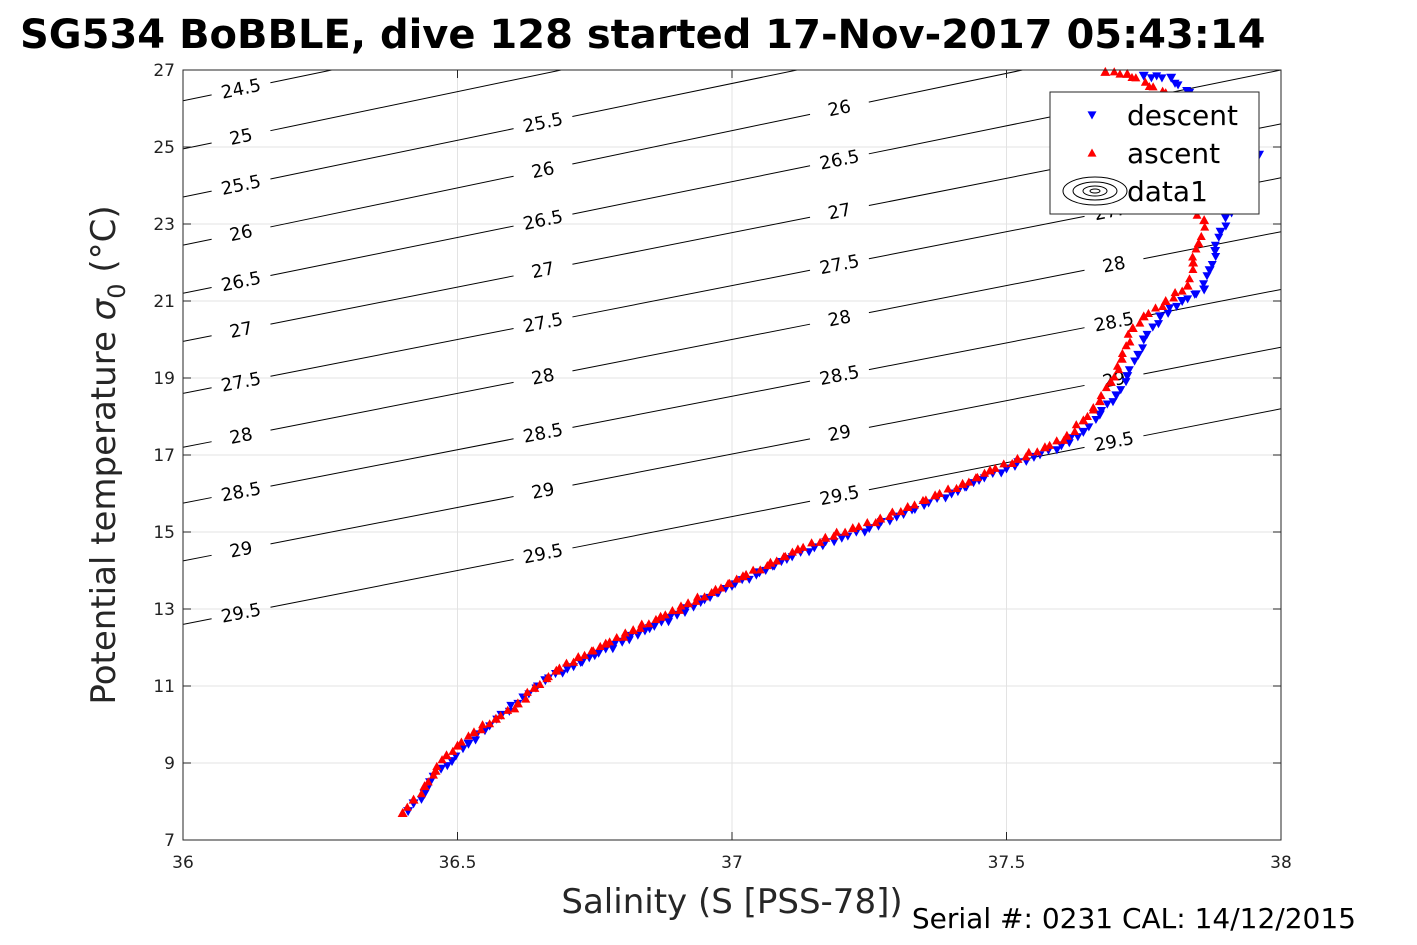 The height and width of the screenshot is (945, 1417). What do you see at coordinates (1134, 918) in the screenshot?
I see `serial-footer: Serial #: 0231 CAL: 14/12/2015` at bounding box center [1134, 918].